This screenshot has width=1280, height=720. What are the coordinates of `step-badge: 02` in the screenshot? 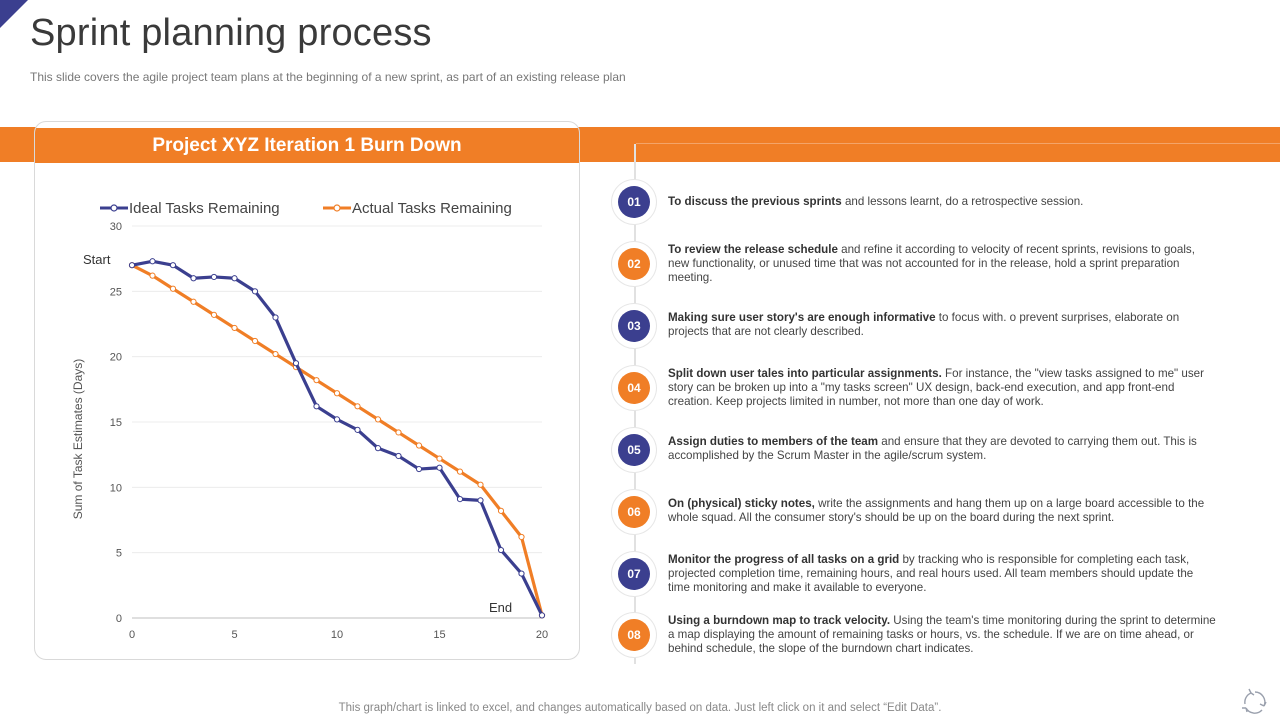 It's located at (634, 264).